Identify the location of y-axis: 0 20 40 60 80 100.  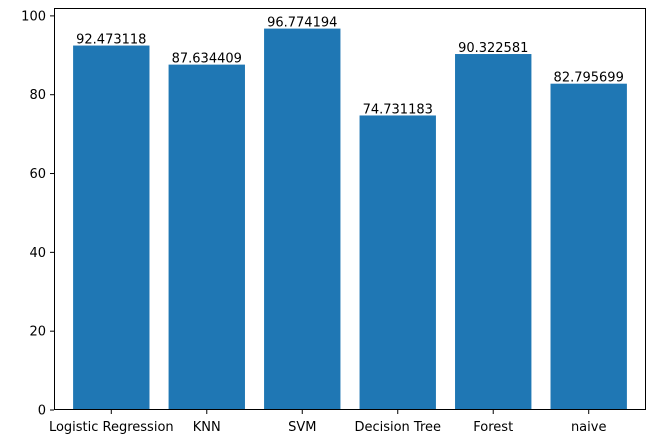
(37, 214).